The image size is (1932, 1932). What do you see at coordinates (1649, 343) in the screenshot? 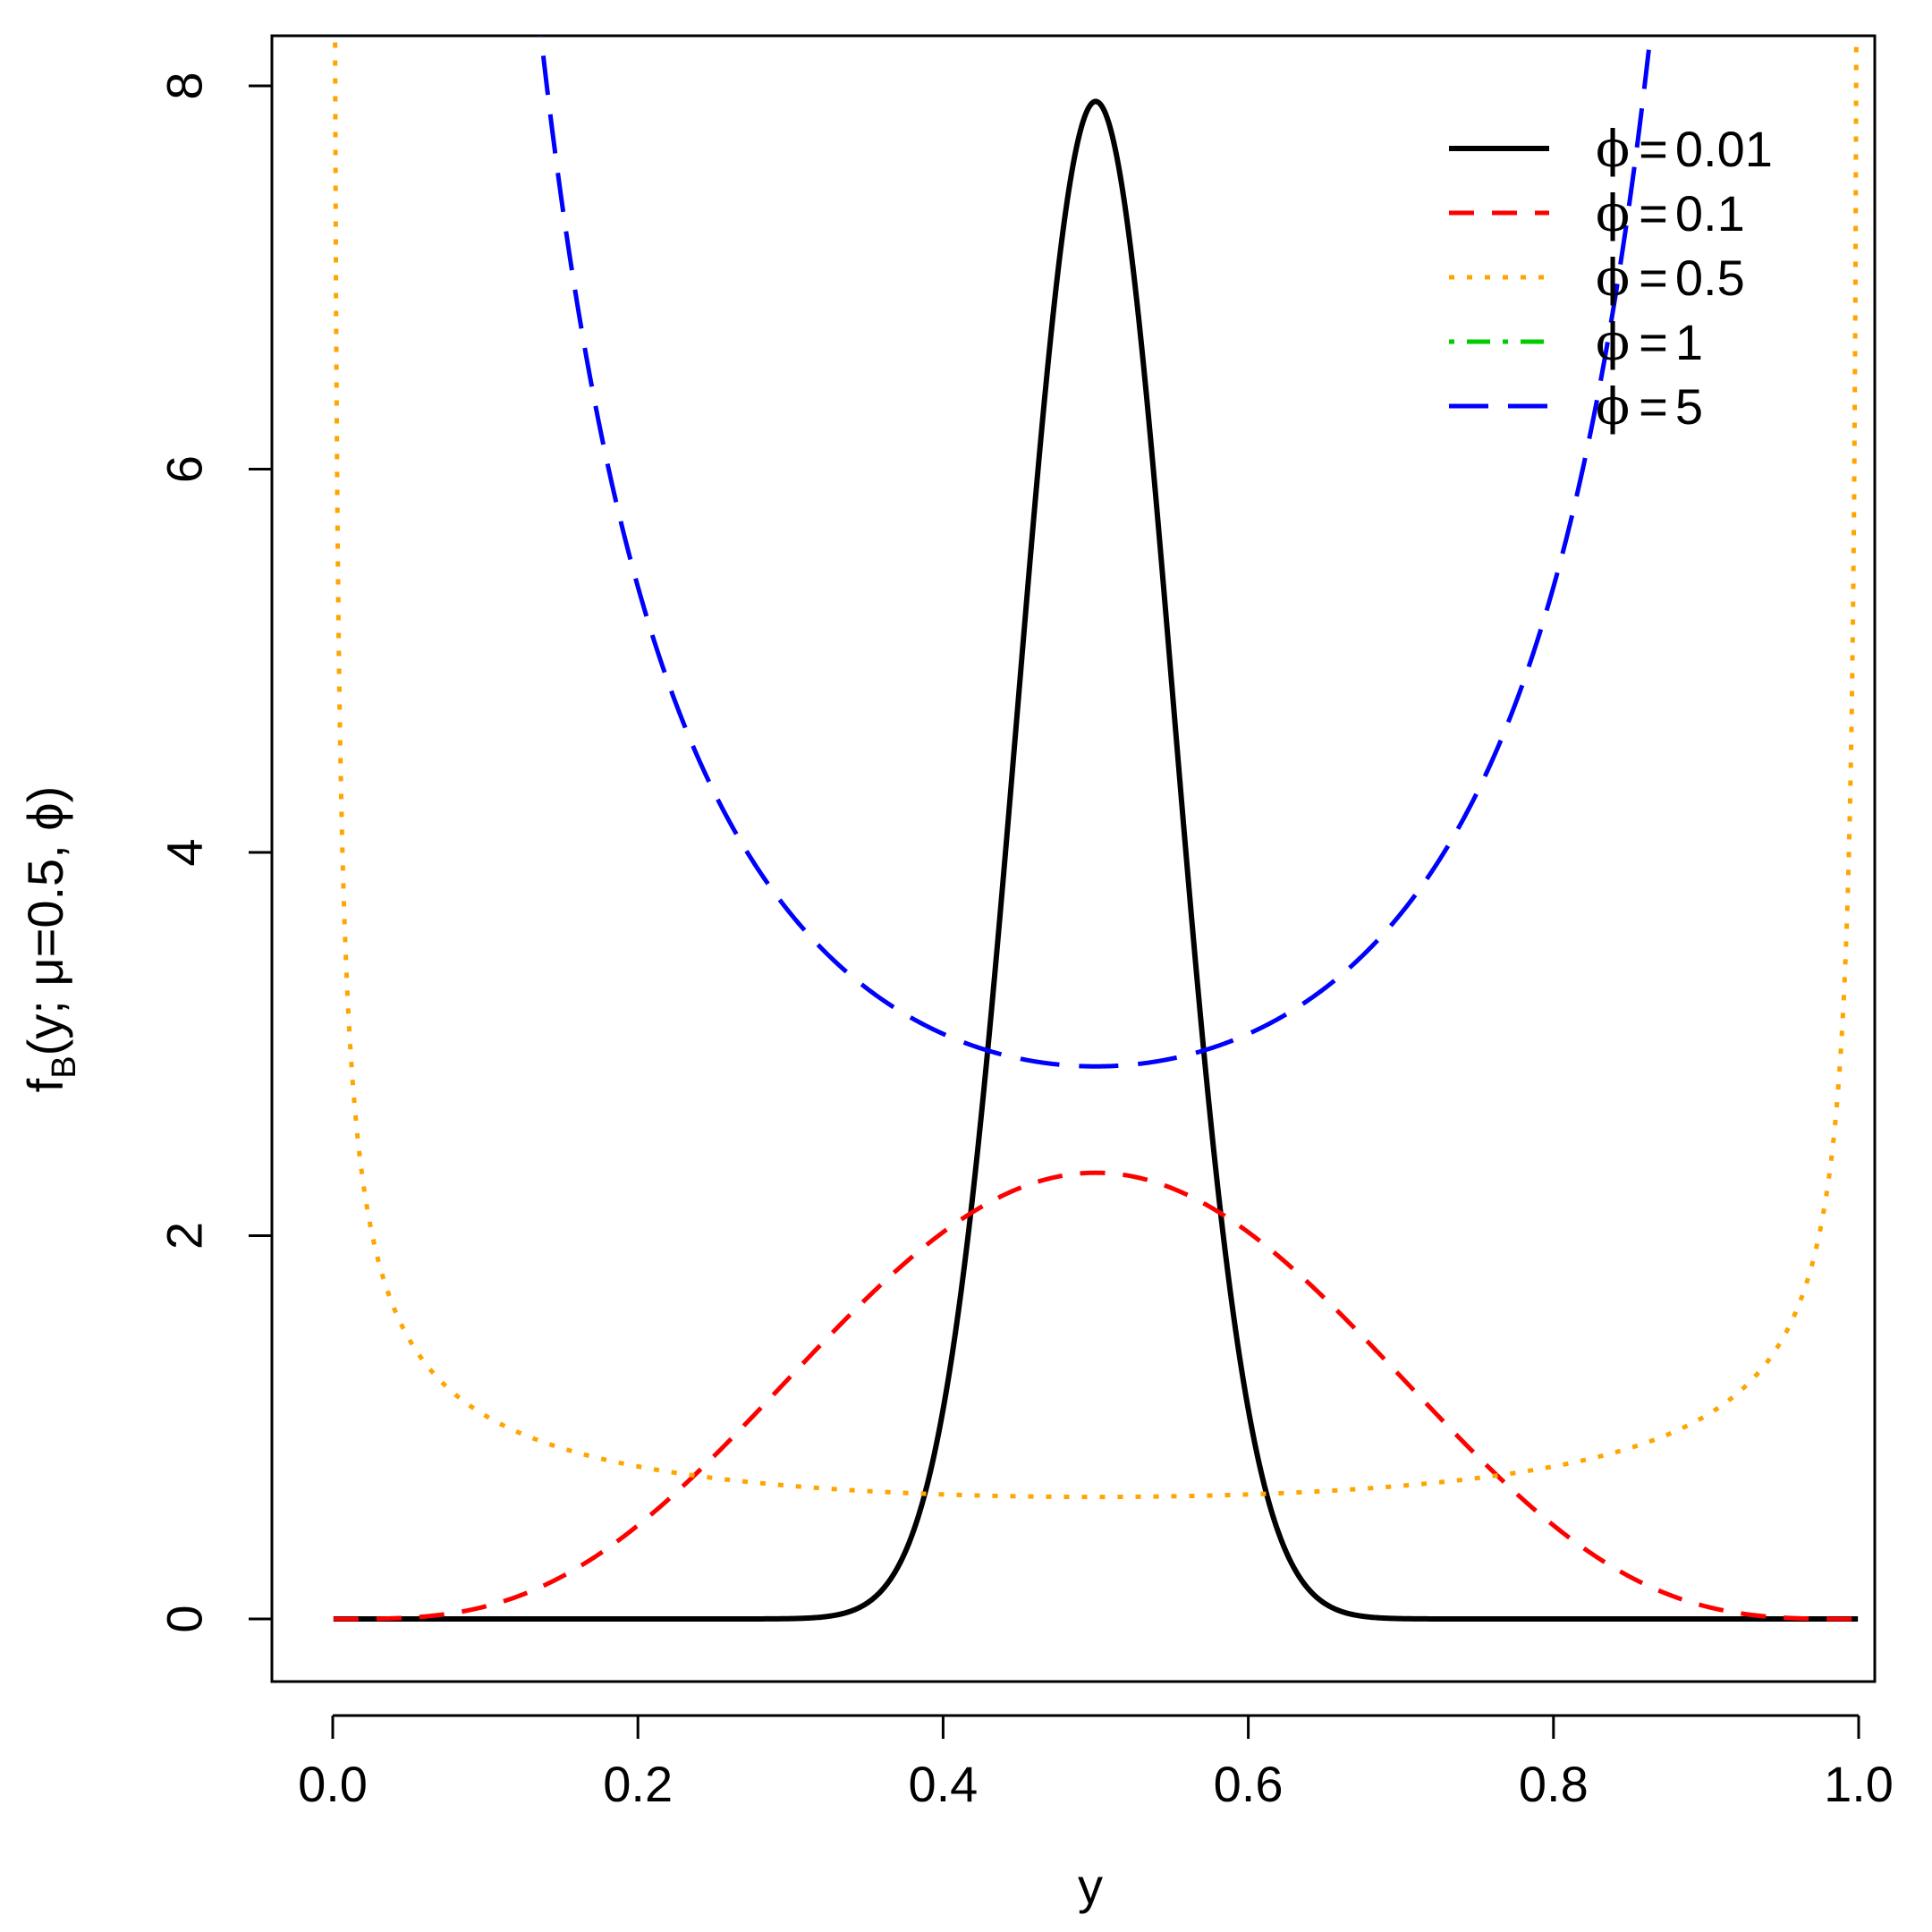
I see `legend-label-3: ϕ = 1` at bounding box center [1649, 343].